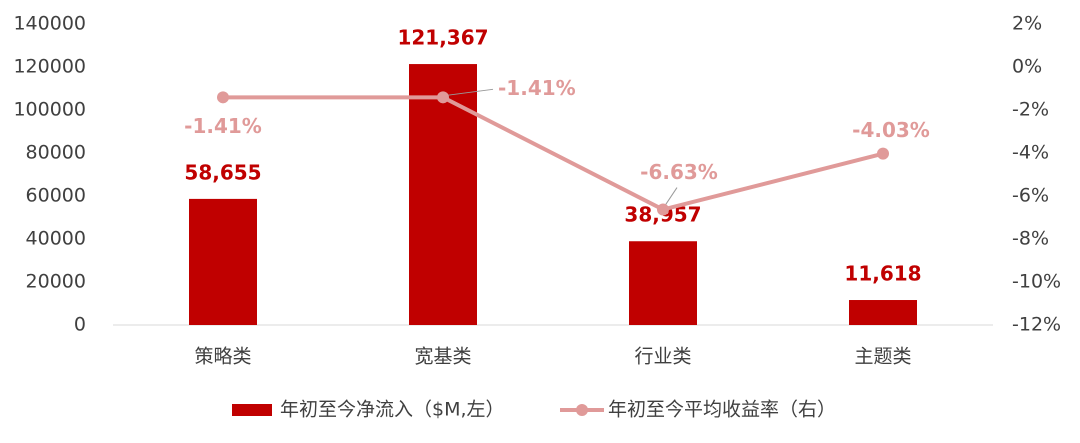 Image resolution: width=1080 pixels, height=443 pixels. What do you see at coordinates (49, 110) in the screenshot?
I see `y-tick-label: 100000` at bounding box center [49, 110].